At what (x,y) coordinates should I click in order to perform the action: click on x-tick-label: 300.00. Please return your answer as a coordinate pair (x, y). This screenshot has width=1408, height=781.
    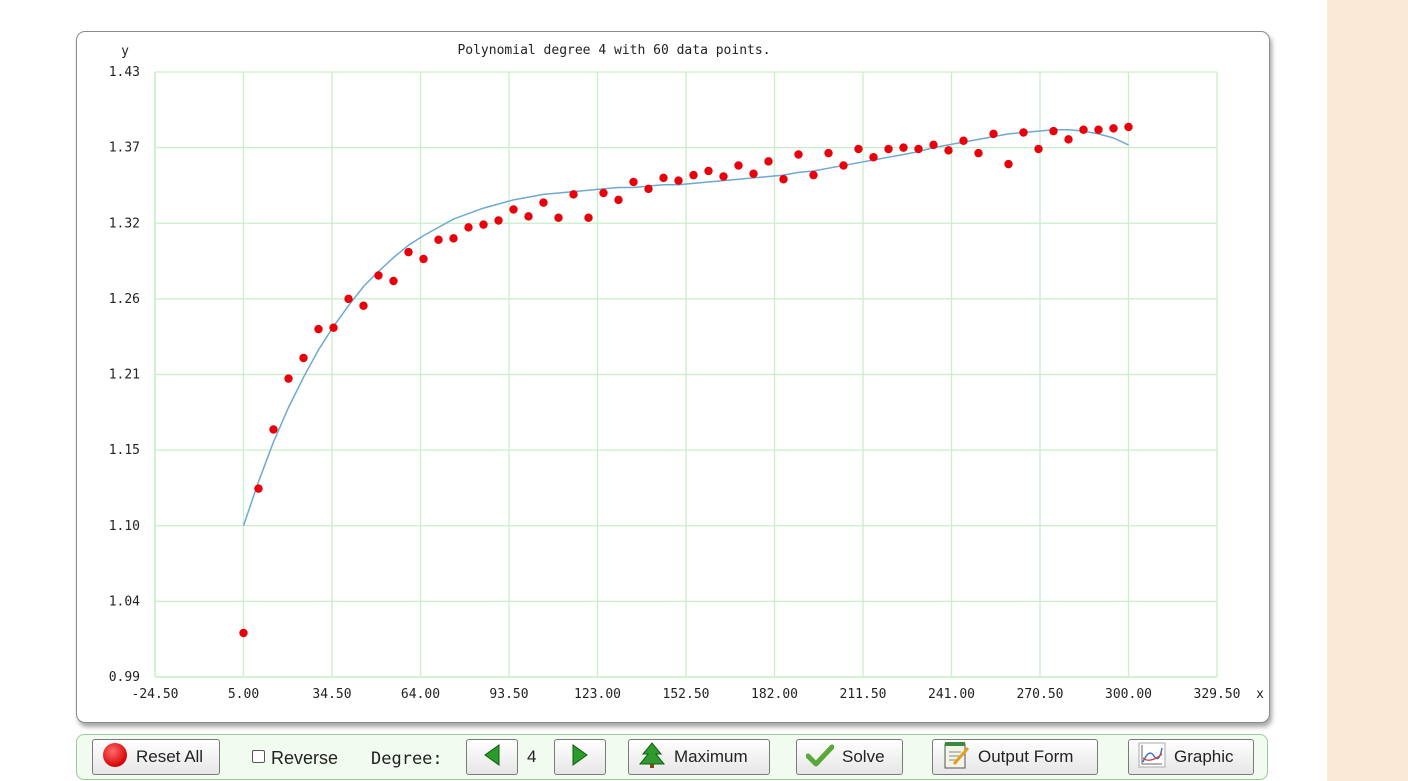
    Looking at the image, I should click on (1128, 694).